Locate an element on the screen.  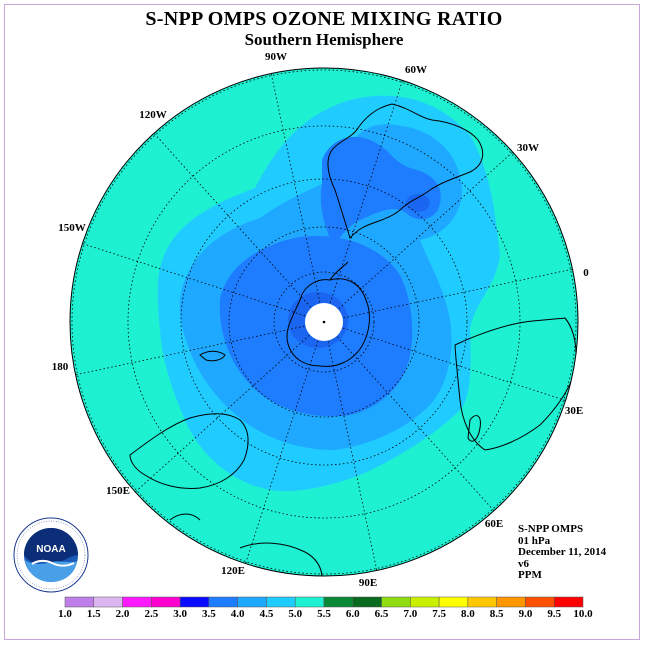
colorbar-tick-label: 5.5 is located at coordinates (324, 614).